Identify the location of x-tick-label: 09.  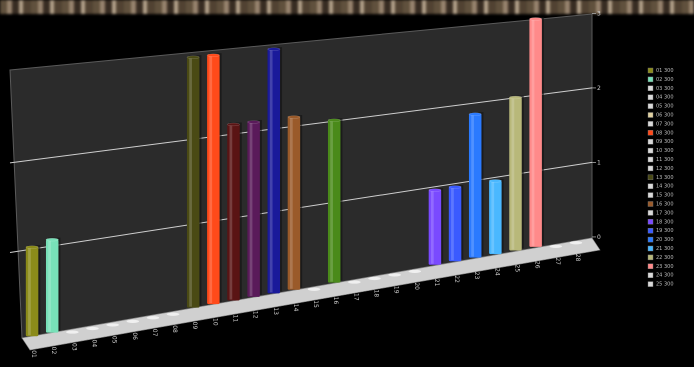
(194, 326).